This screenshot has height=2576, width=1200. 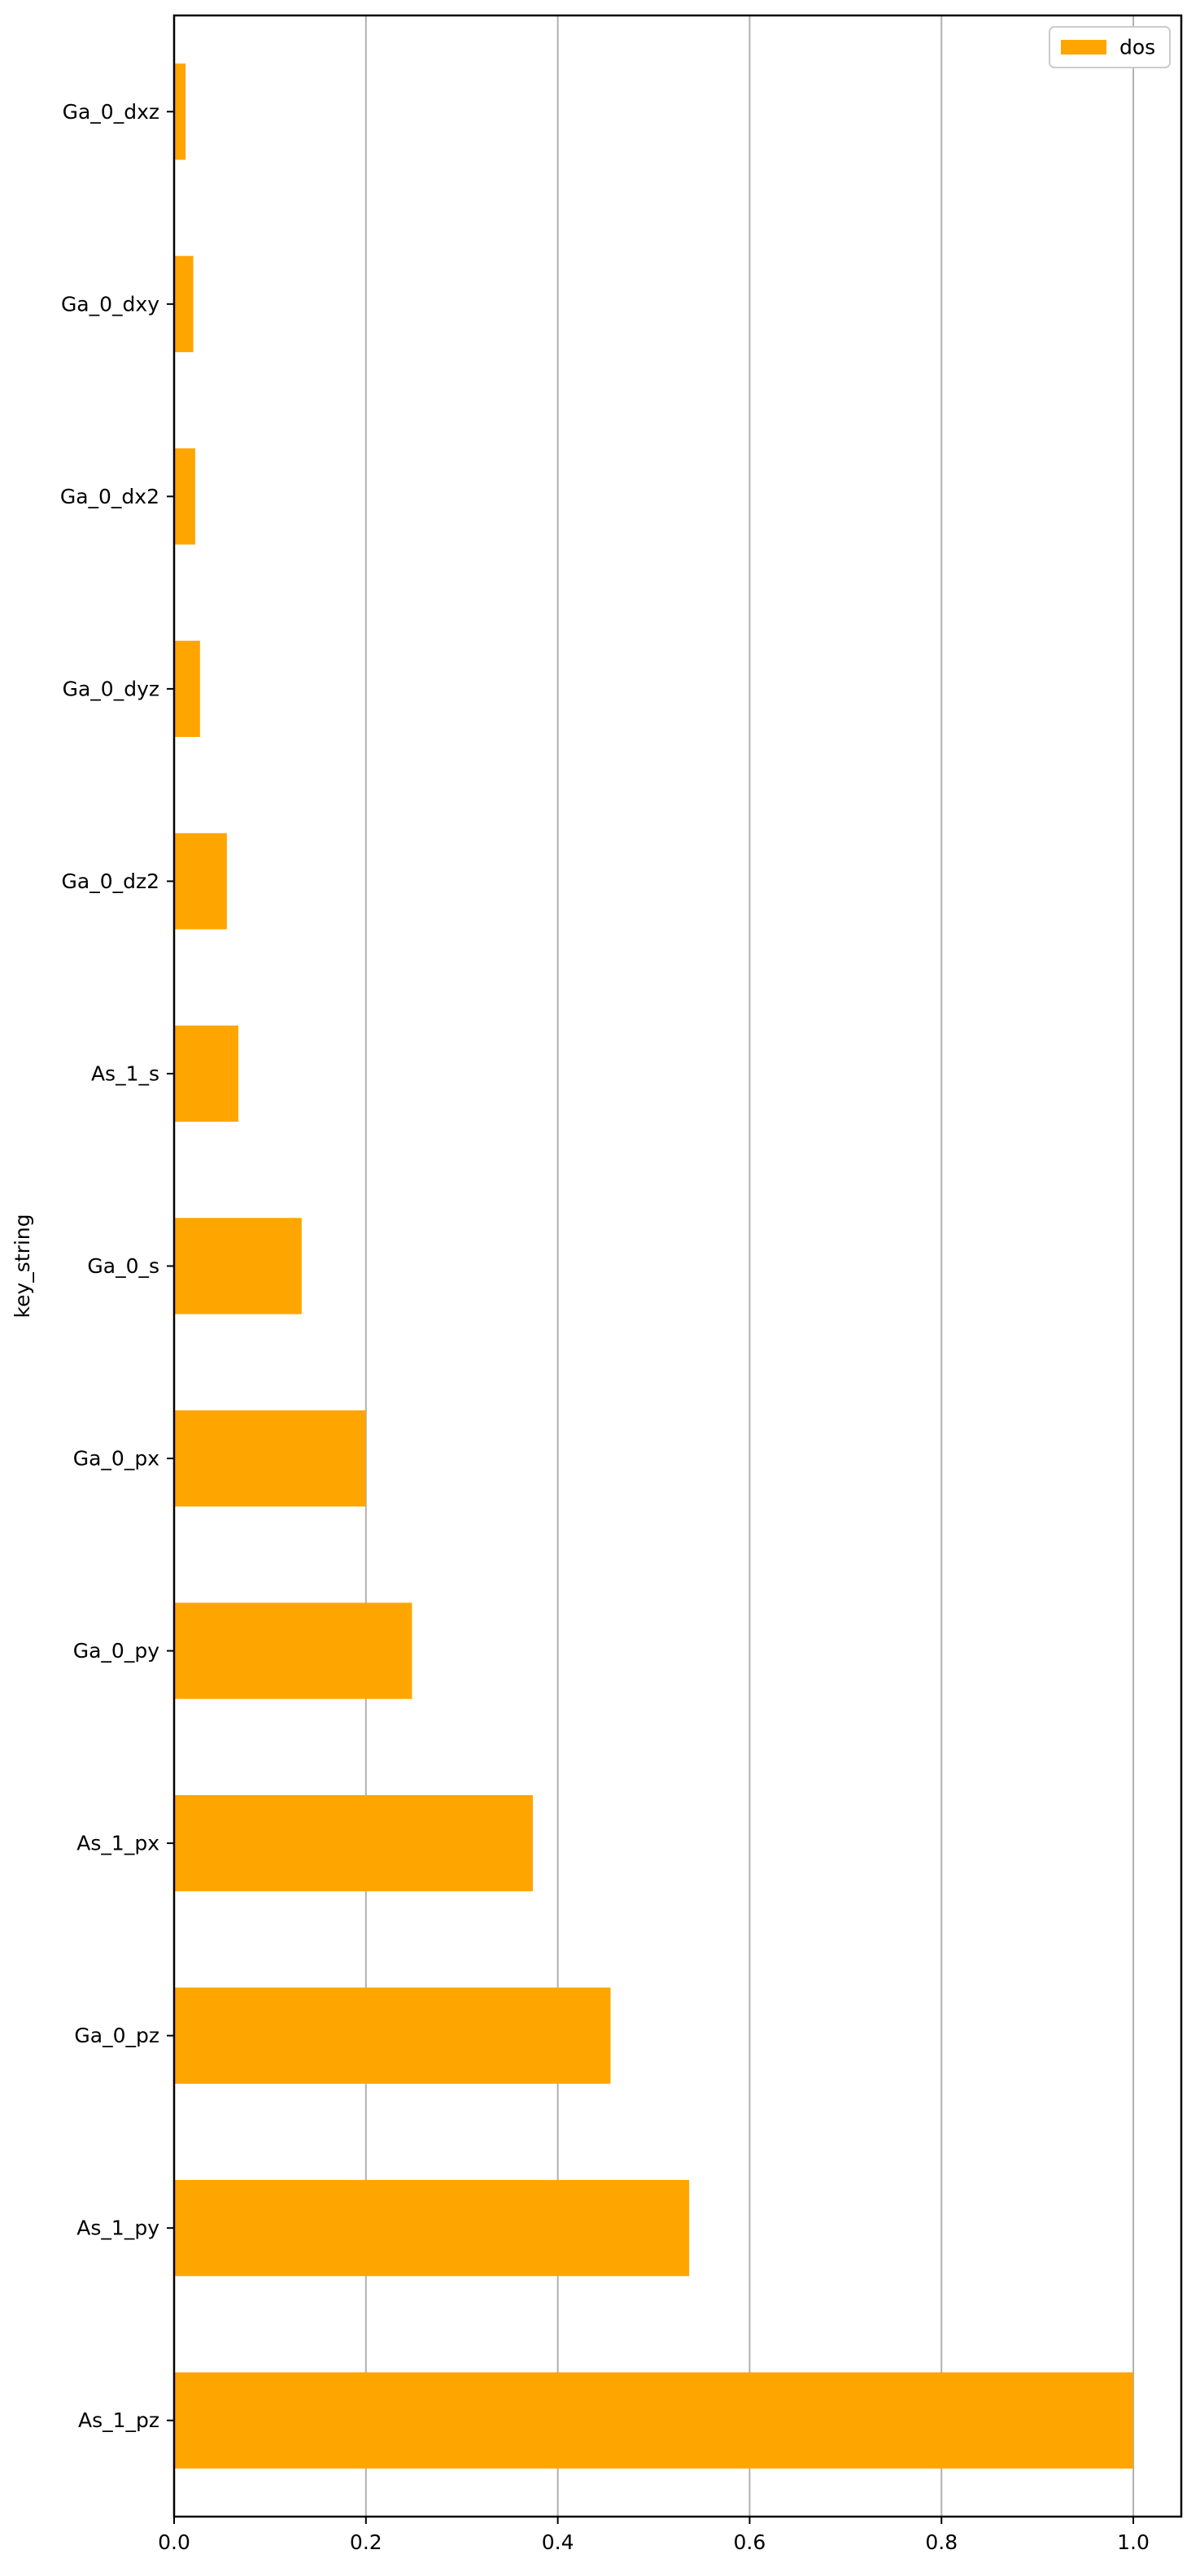 What do you see at coordinates (558, 2542) in the screenshot?
I see `x-tick-label: 0.4` at bounding box center [558, 2542].